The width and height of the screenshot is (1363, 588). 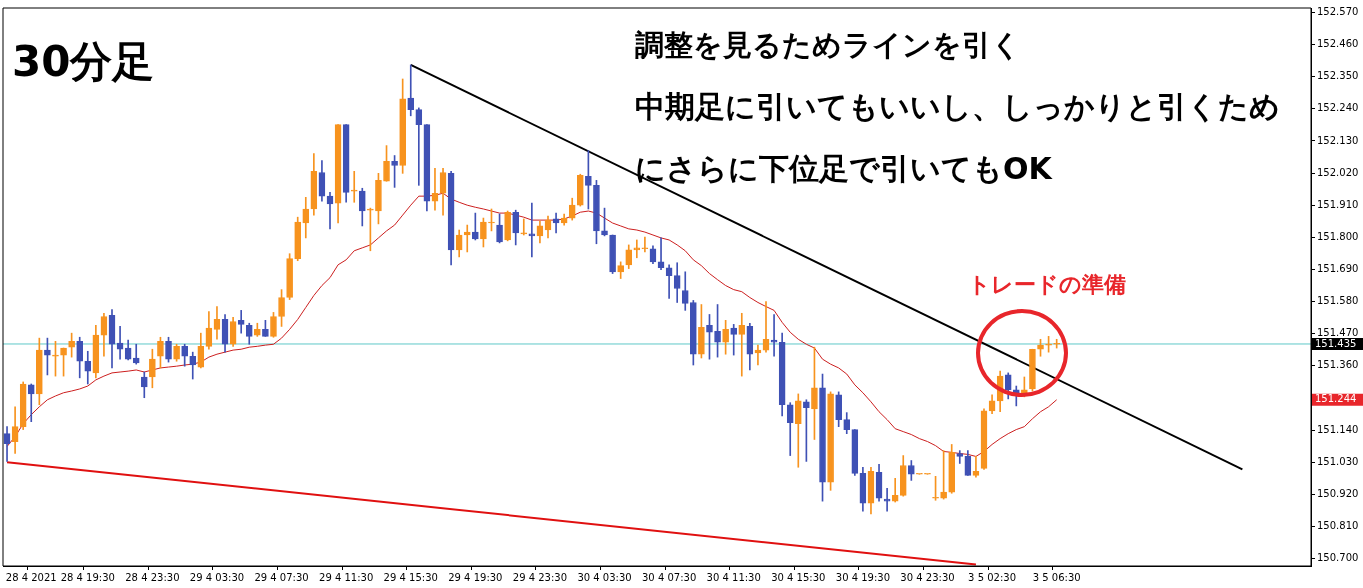 I want to click on x-tick-label: 3 5 02:30, so click(x=992, y=577).